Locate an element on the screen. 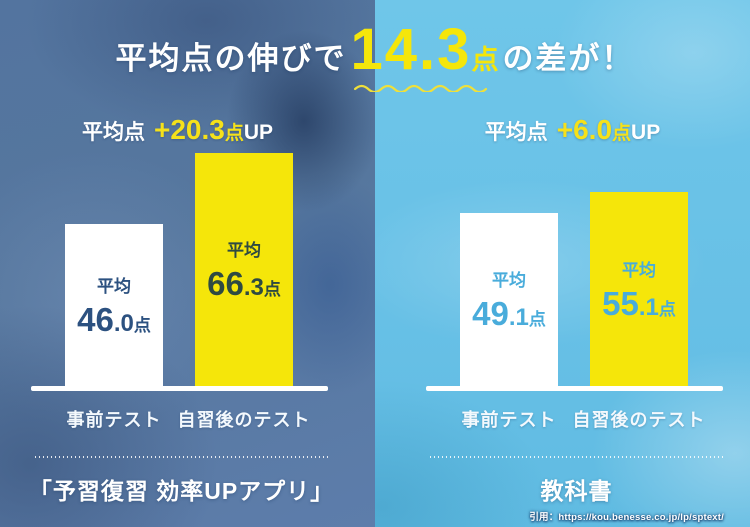  headline-suffix: の差が！ is located at coordinates (568, 58).